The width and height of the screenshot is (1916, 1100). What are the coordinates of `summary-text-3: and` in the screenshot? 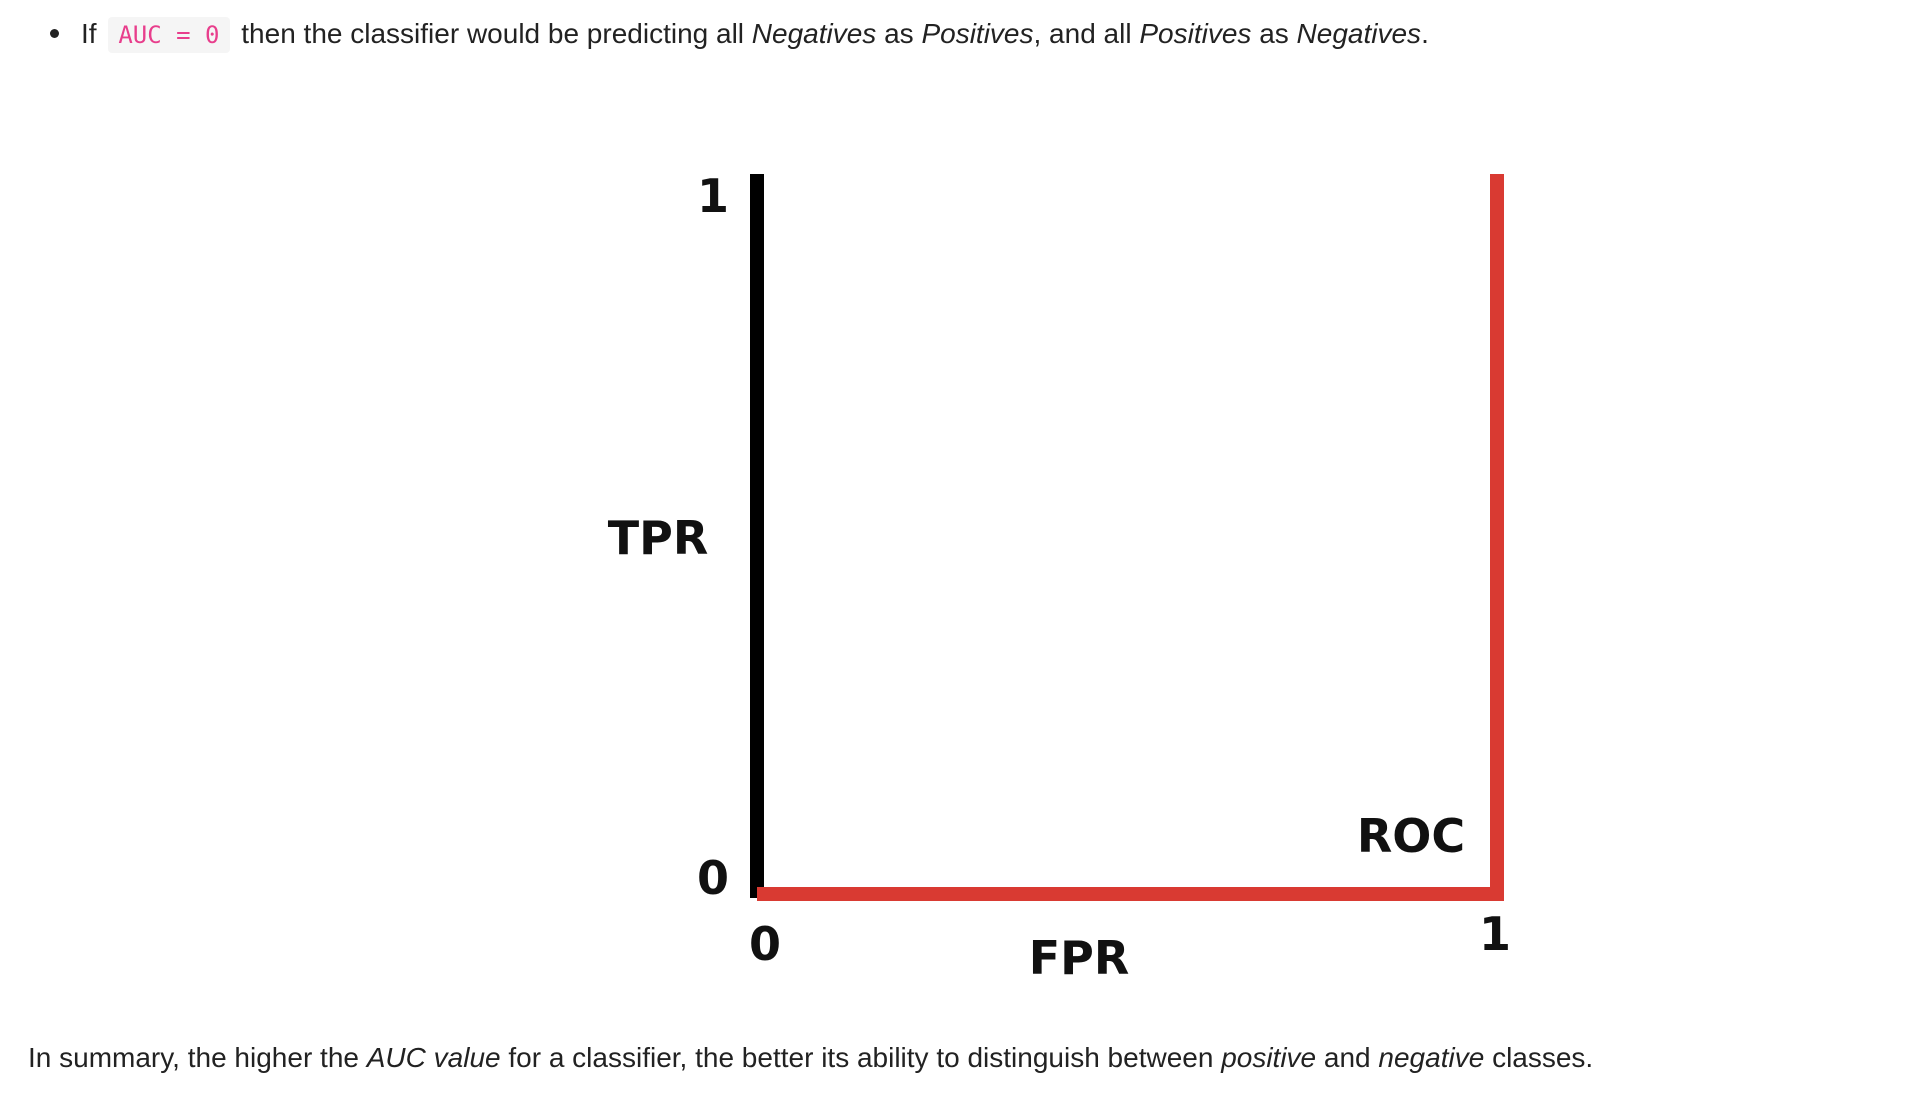 It's located at (1347, 1057).